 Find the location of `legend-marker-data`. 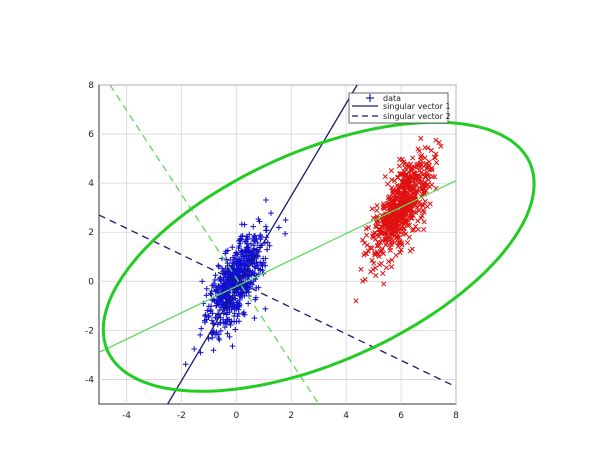

legend-marker-data is located at coordinates (370, 98).